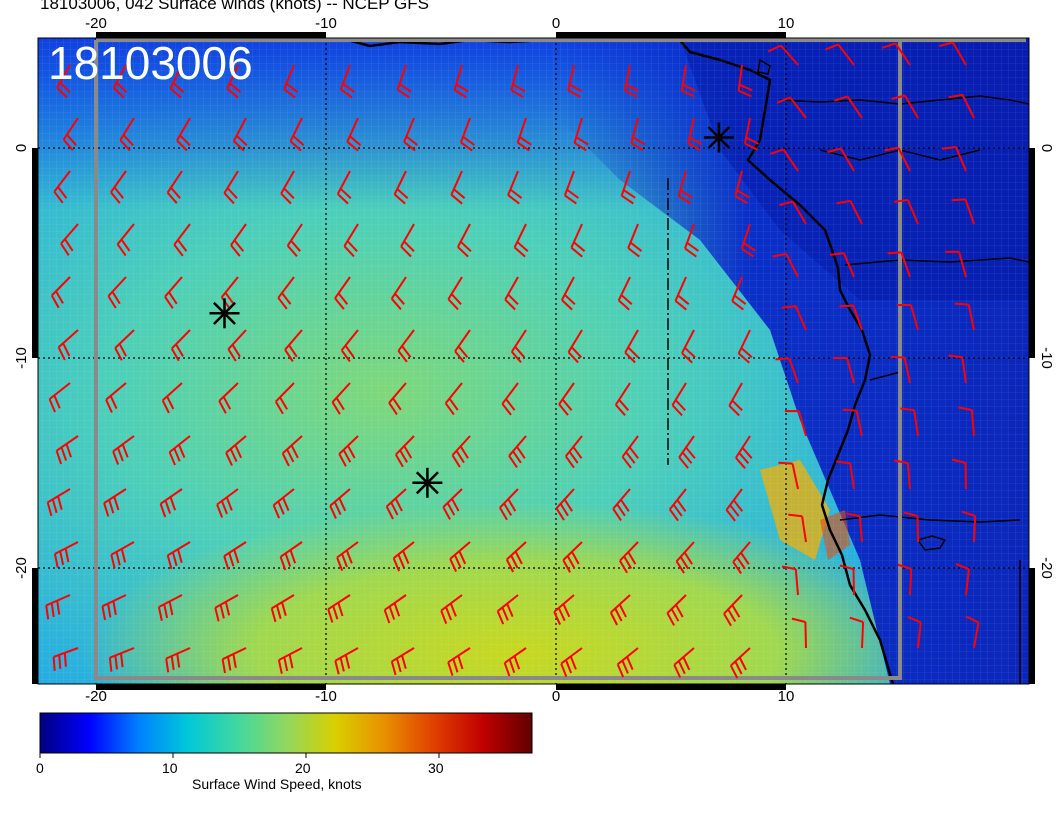 Image resolution: width=1056 pixels, height=816 pixels. What do you see at coordinates (1046, 568) in the screenshot?
I see `lat-tick-right-3: -20` at bounding box center [1046, 568].